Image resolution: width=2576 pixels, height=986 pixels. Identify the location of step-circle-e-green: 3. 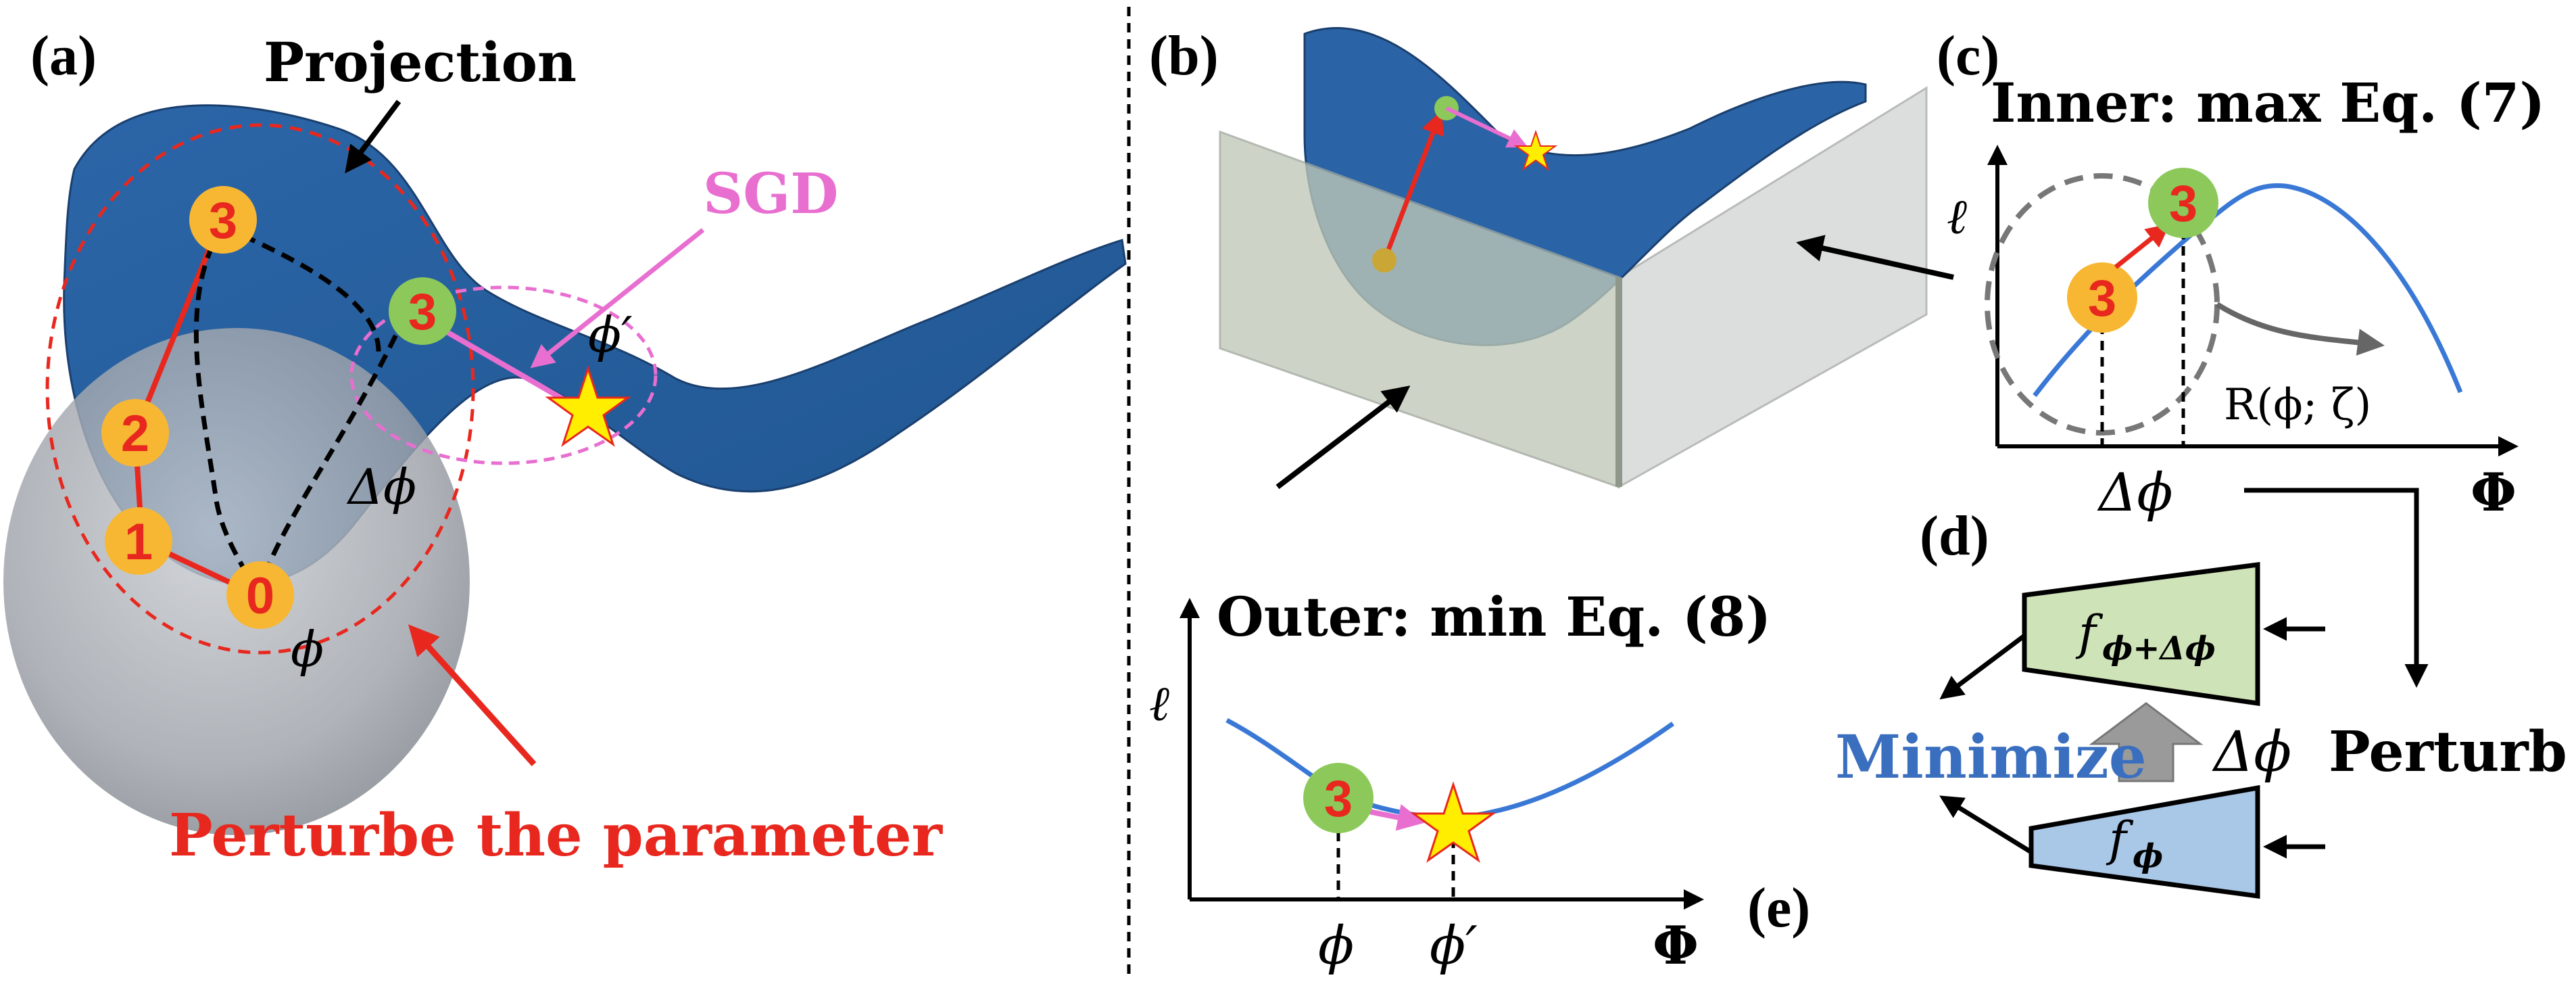
(1338, 798).